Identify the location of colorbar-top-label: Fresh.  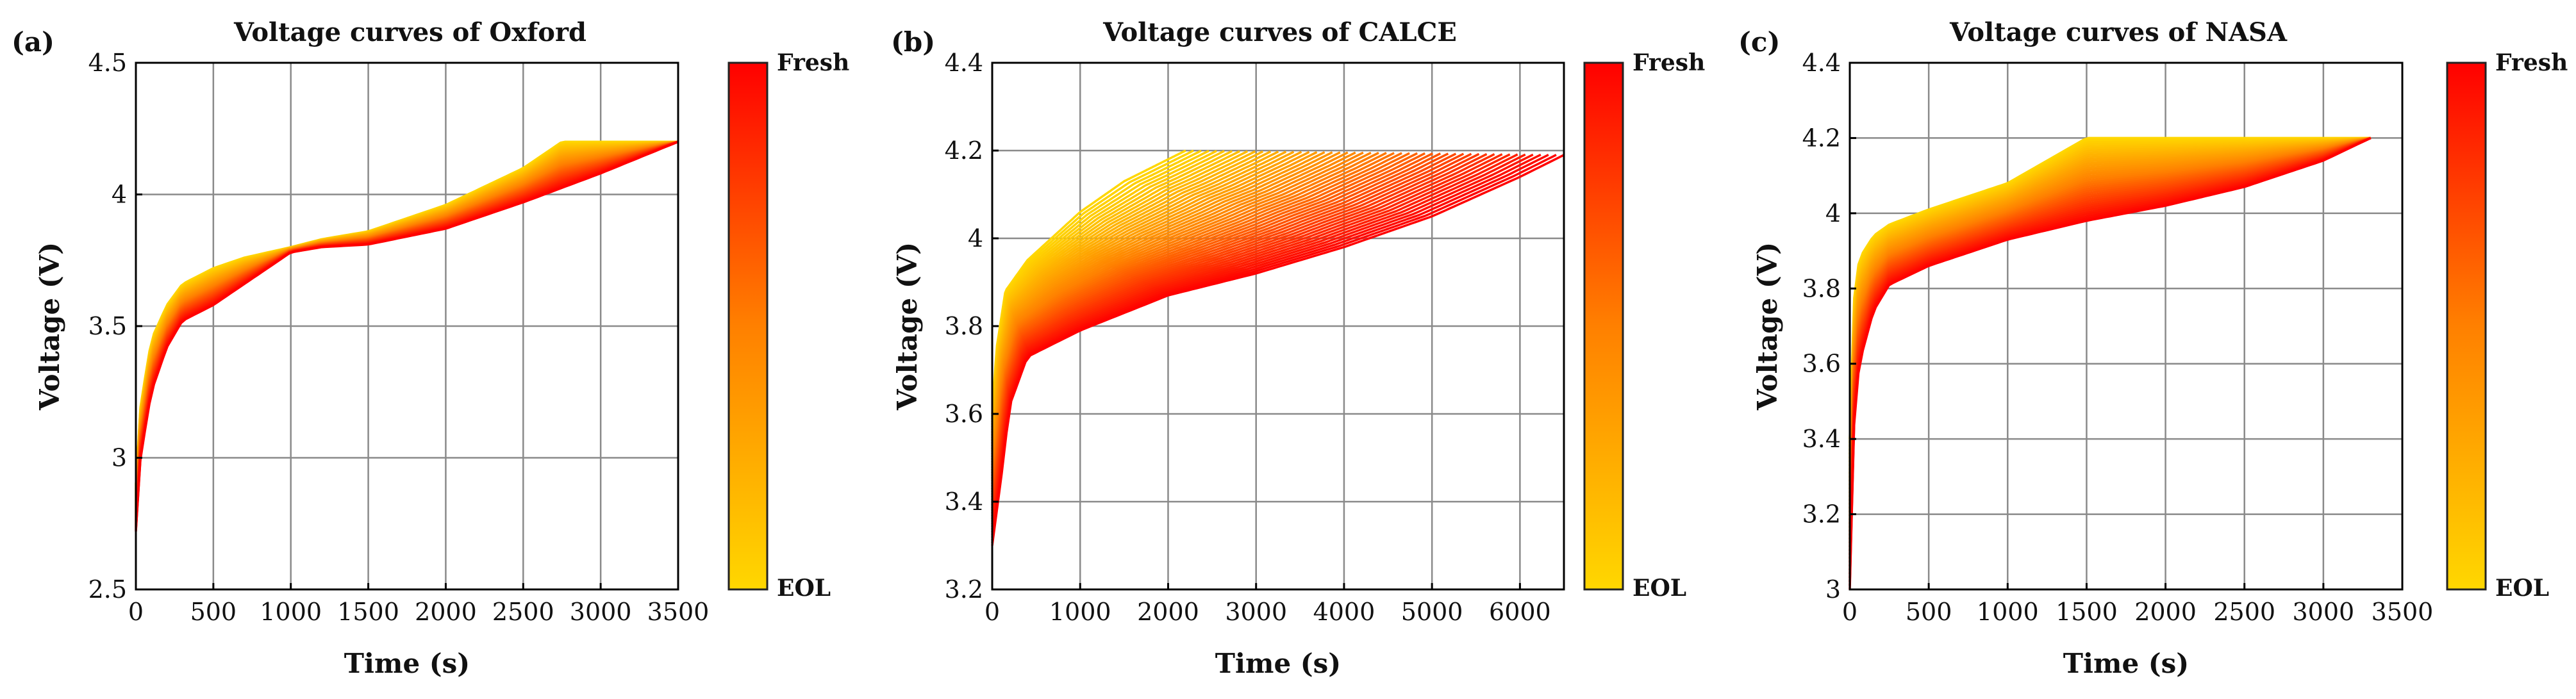
(1669, 63).